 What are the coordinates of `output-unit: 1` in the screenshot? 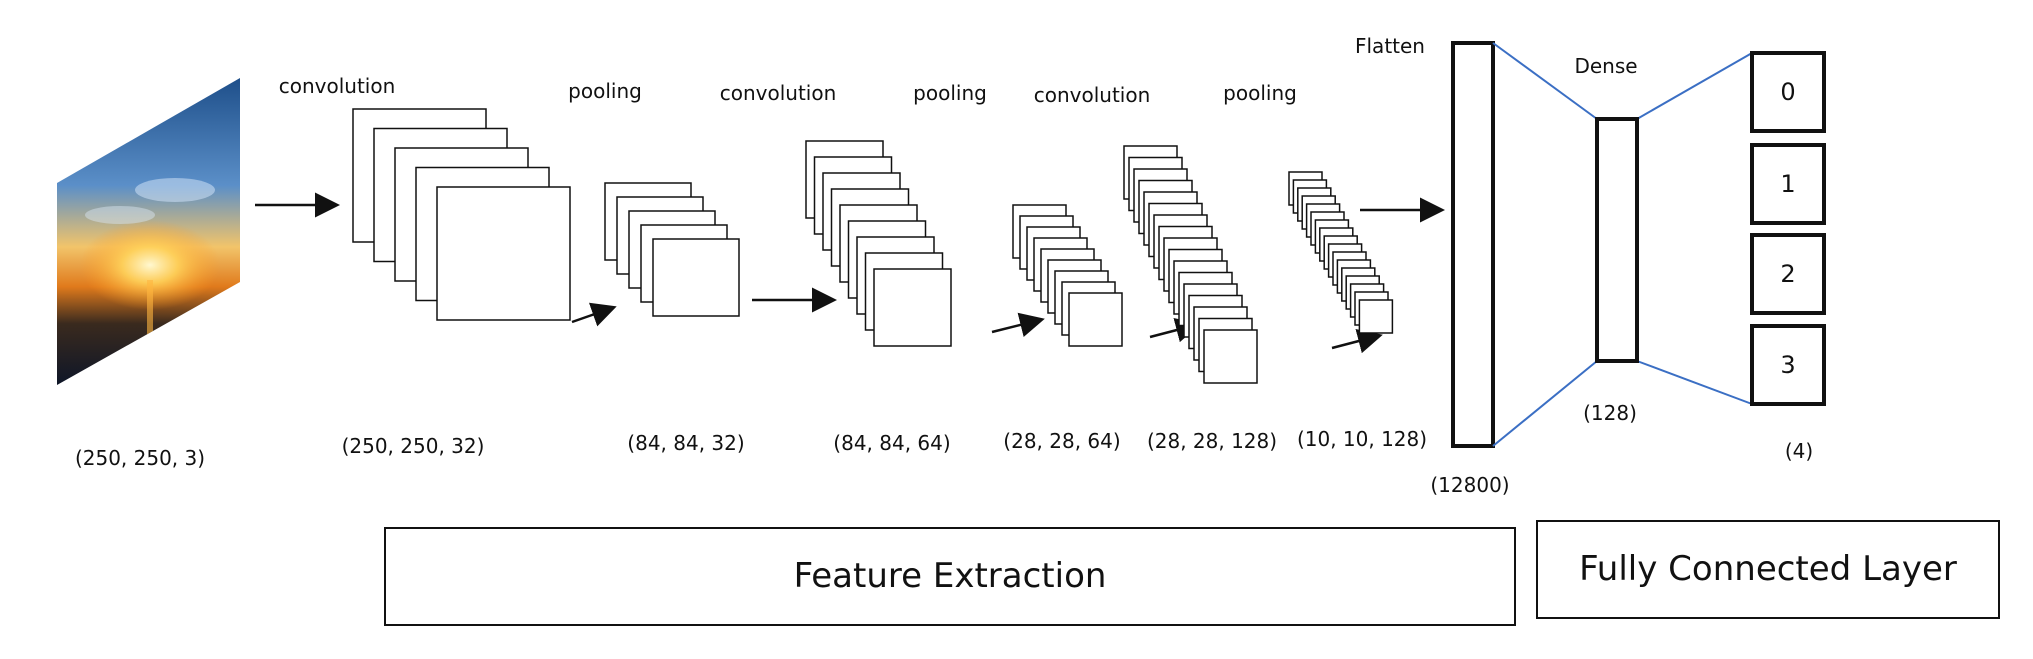 It's located at (1788, 184).